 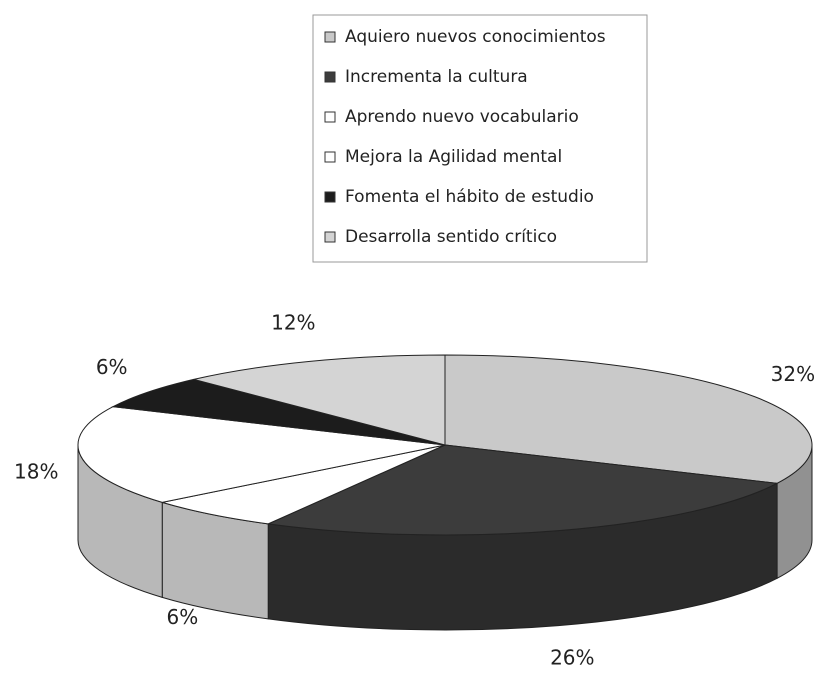 I want to click on legend-label: Mejora la Agilidad mental, so click(x=453, y=157).